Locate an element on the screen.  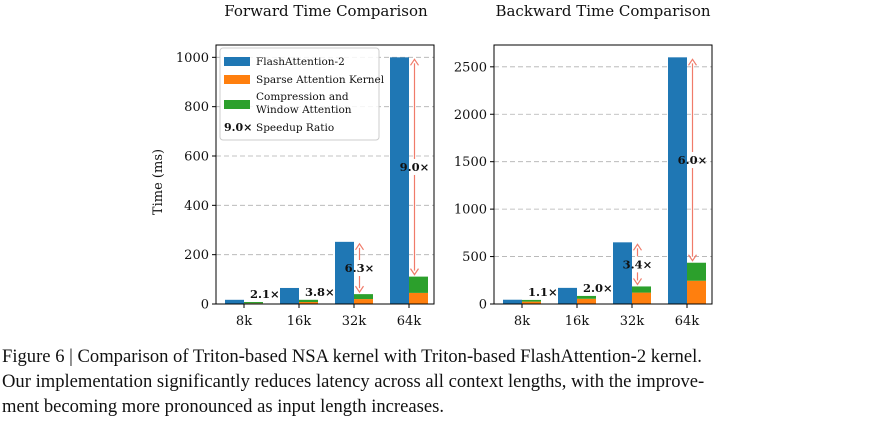
legend-label-window-1: Compression and is located at coordinates (302, 97).